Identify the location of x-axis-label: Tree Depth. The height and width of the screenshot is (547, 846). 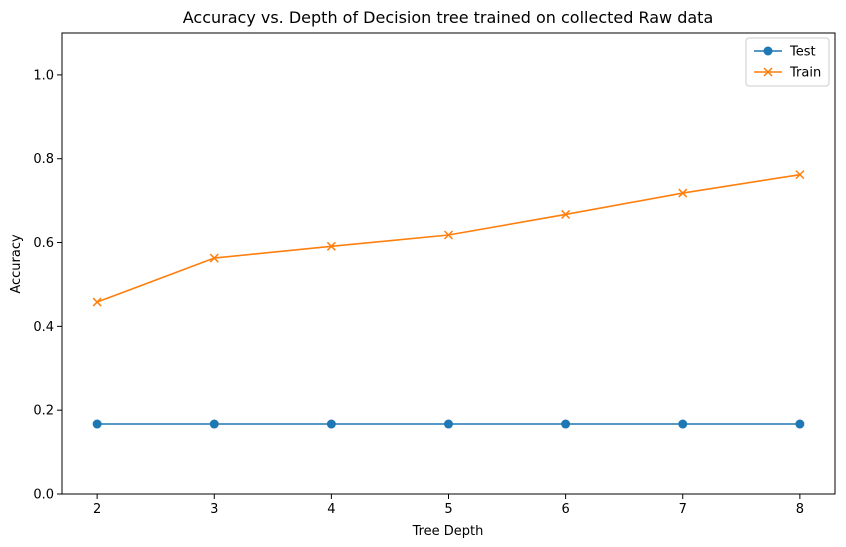
(448, 531).